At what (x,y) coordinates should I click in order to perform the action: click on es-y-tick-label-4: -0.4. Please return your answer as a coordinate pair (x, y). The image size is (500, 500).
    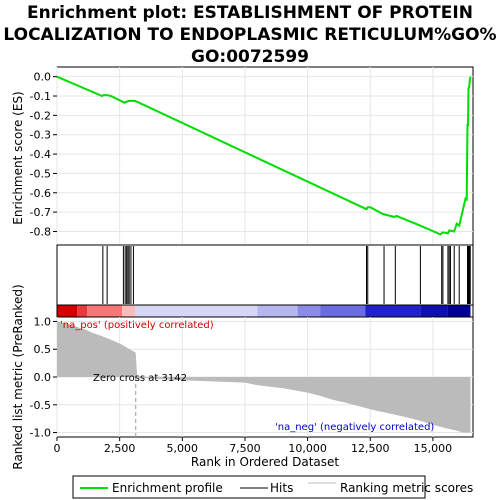
    Looking at the image, I should click on (40, 154).